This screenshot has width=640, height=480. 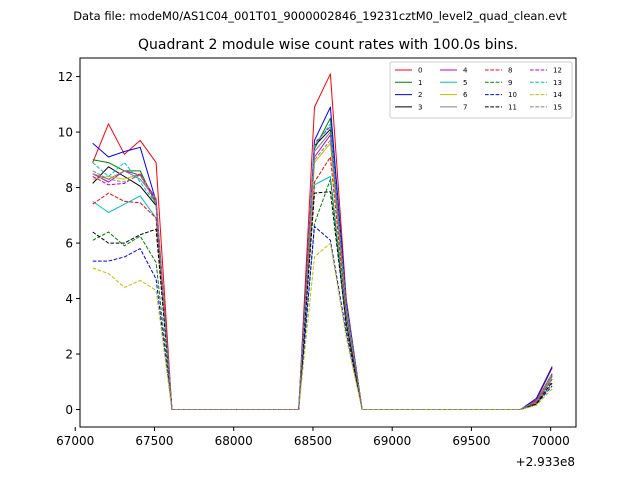 What do you see at coordinates (465, 107) in the screenshot?
I see `legend-label-7: 7` at bounding box center [465, 107].